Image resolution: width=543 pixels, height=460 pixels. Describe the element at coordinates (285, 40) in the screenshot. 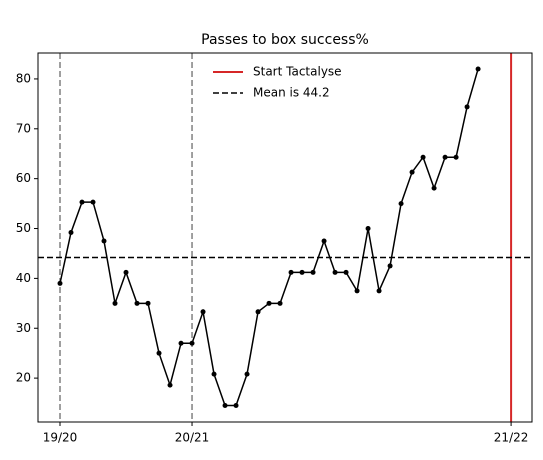

I see `chart-title: Passes to box success%` at that location.